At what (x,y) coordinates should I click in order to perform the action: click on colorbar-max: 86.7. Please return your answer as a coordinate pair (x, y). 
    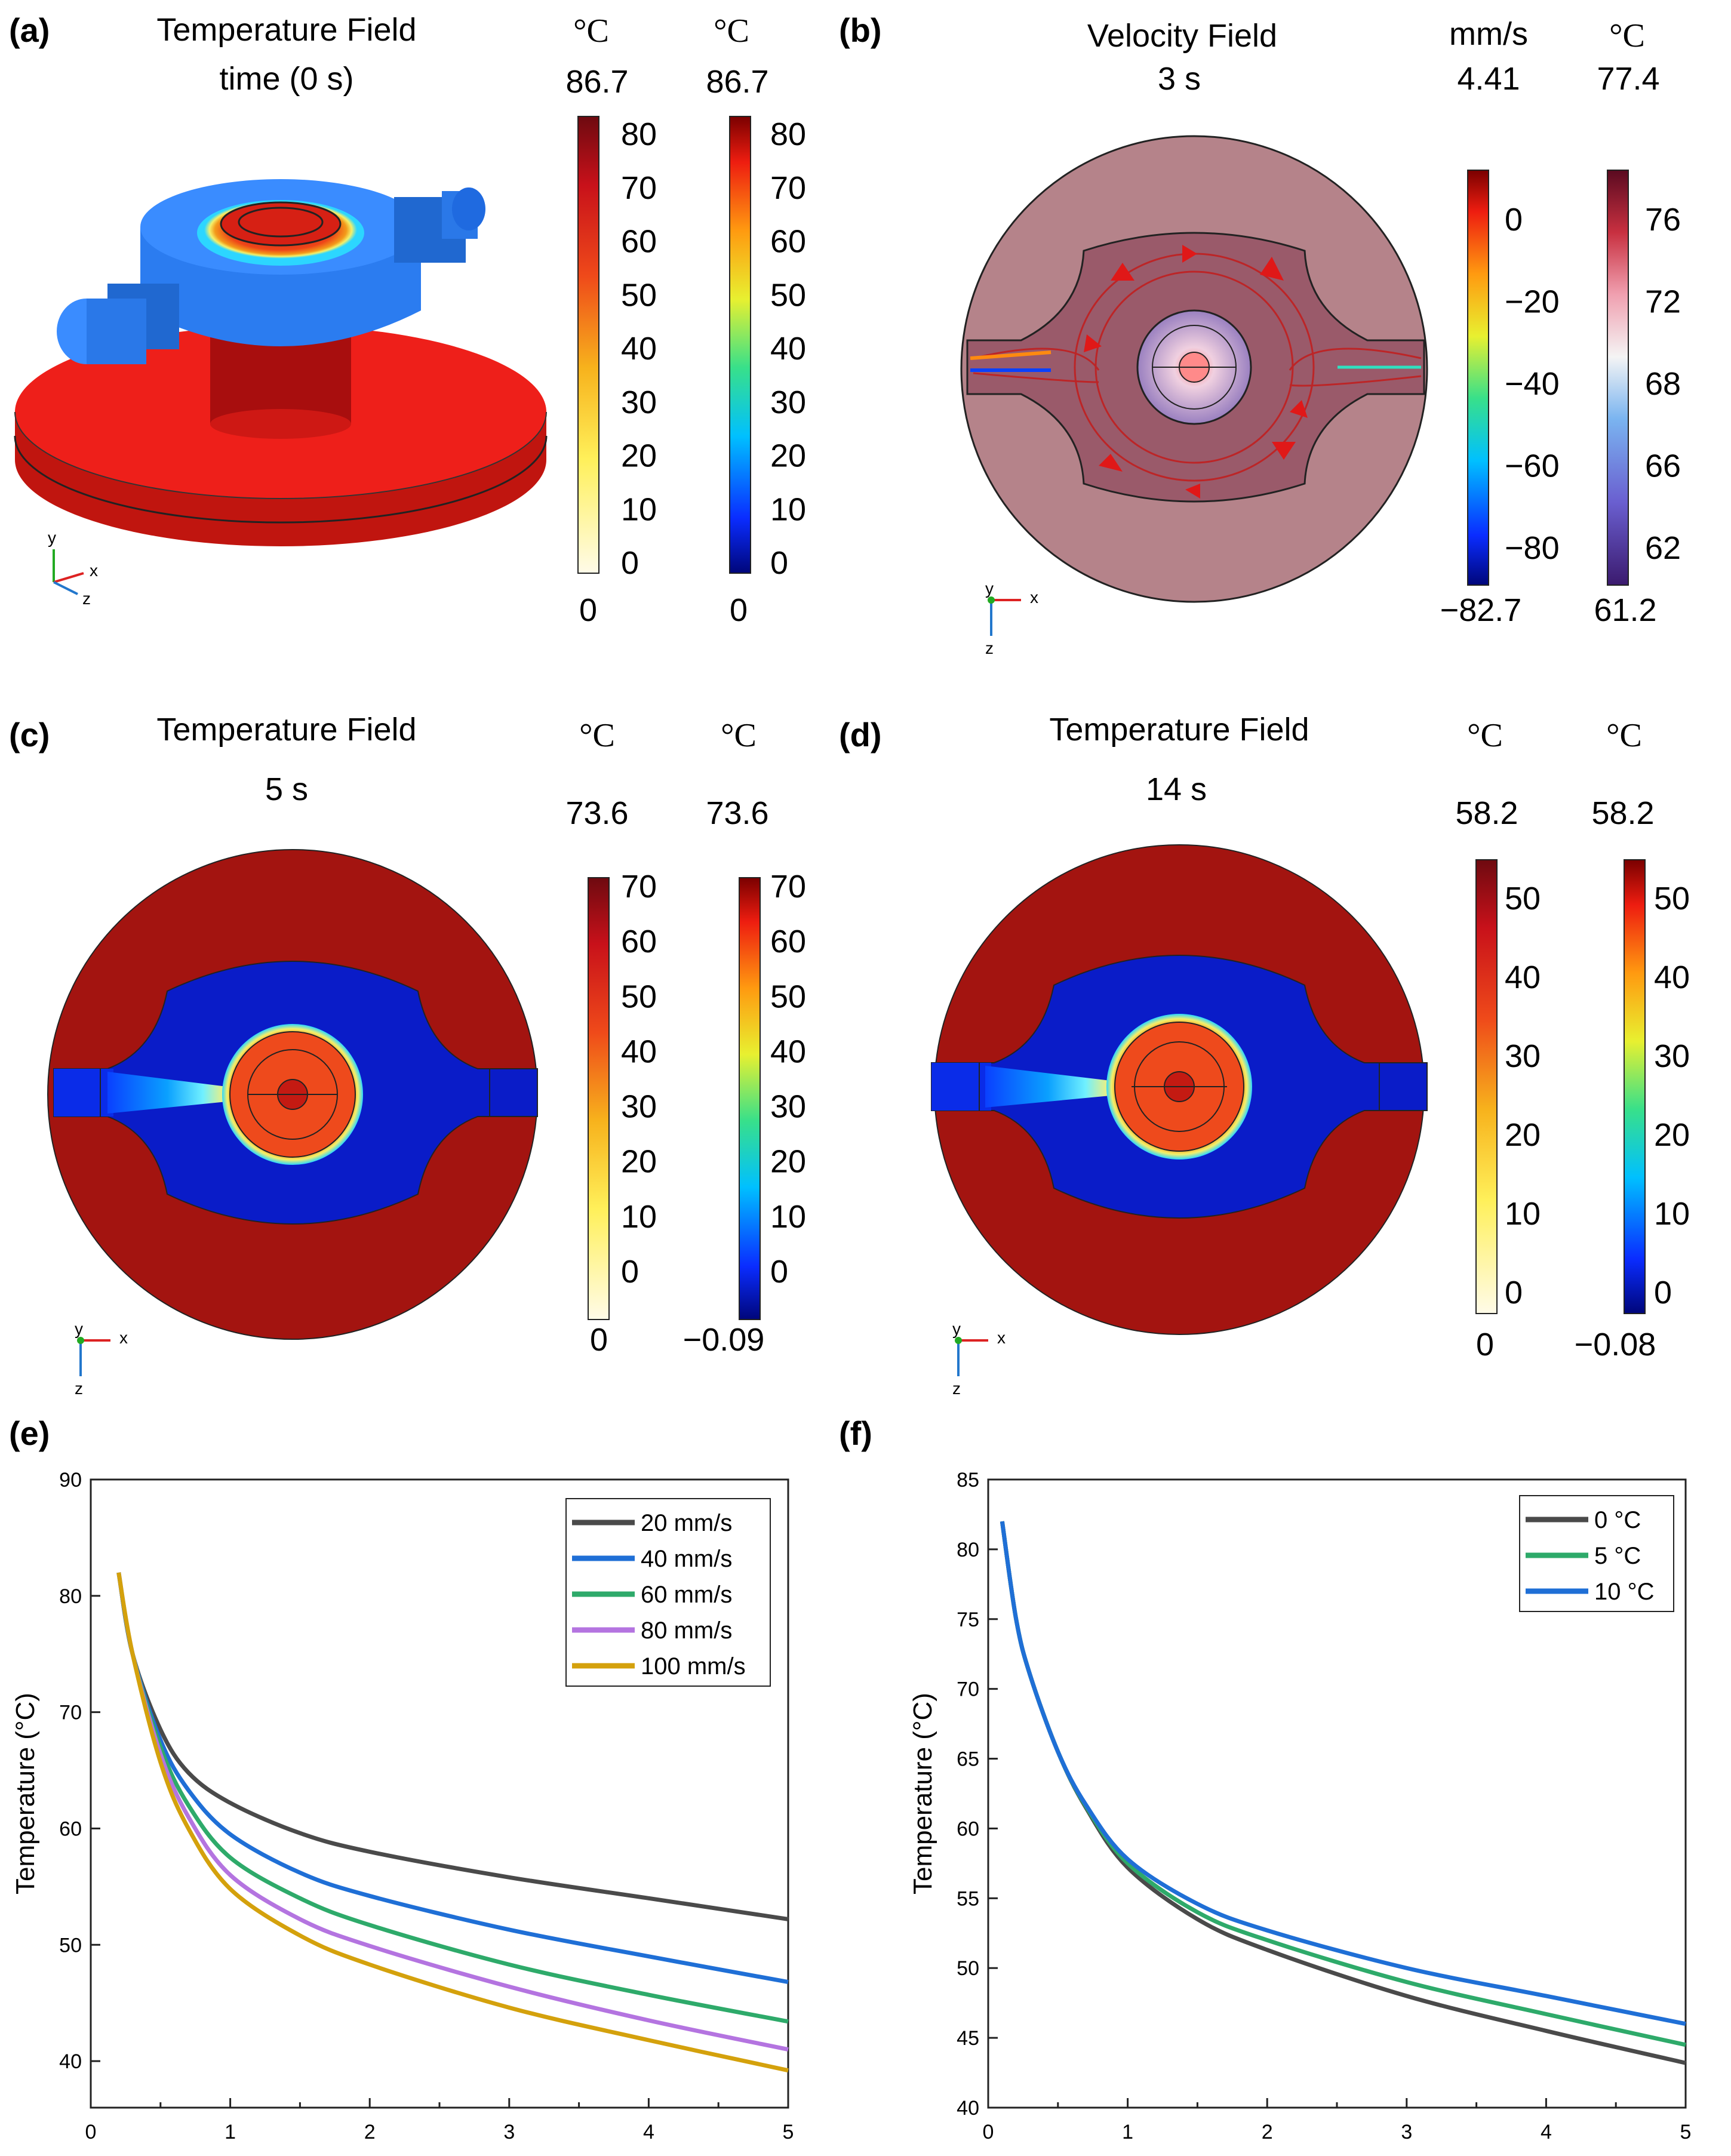
    Looking at the image, I should click on (596, 82).